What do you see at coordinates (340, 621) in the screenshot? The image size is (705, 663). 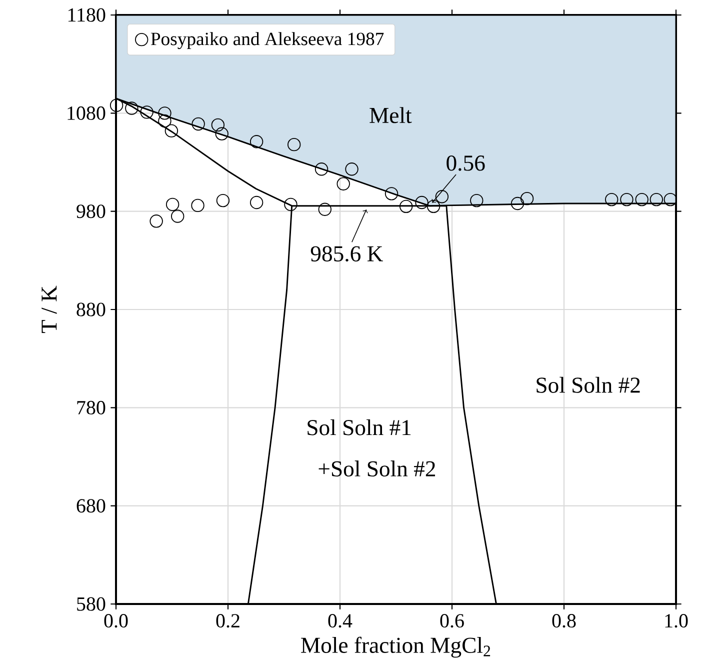 I see `x-tick-label: 0.4` at bounding box center [340, 621].